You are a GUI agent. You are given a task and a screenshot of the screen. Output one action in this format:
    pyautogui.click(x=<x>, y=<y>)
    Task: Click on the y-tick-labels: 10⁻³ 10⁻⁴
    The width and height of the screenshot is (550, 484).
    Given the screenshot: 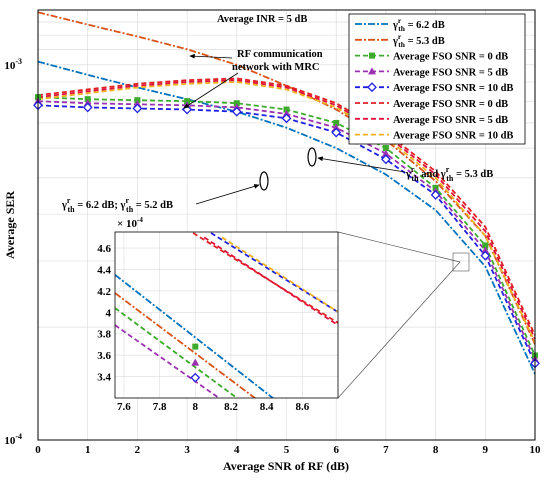 What is the action you would take?
    pyautogui.click(x=13, y=252)
    